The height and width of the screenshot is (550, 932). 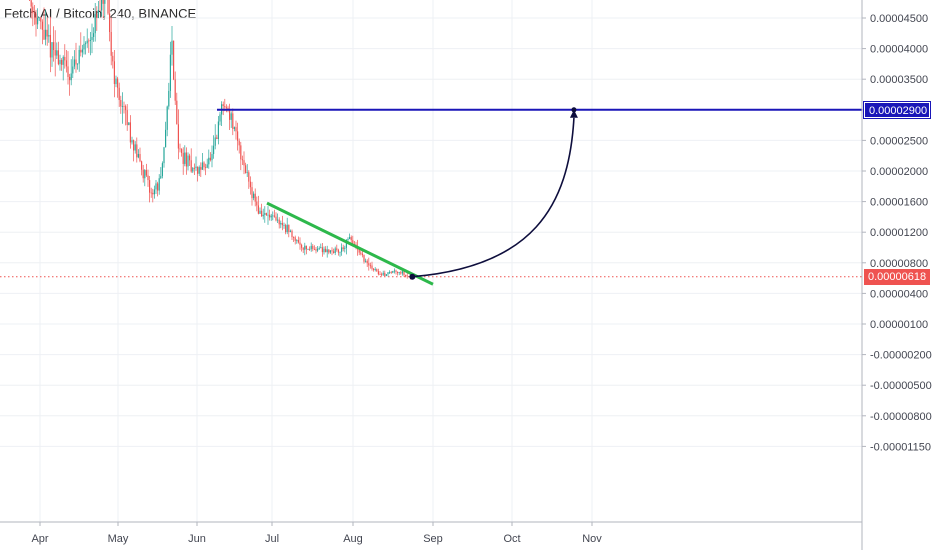 I want to click on projection-arc, so click(x=493, y=197).